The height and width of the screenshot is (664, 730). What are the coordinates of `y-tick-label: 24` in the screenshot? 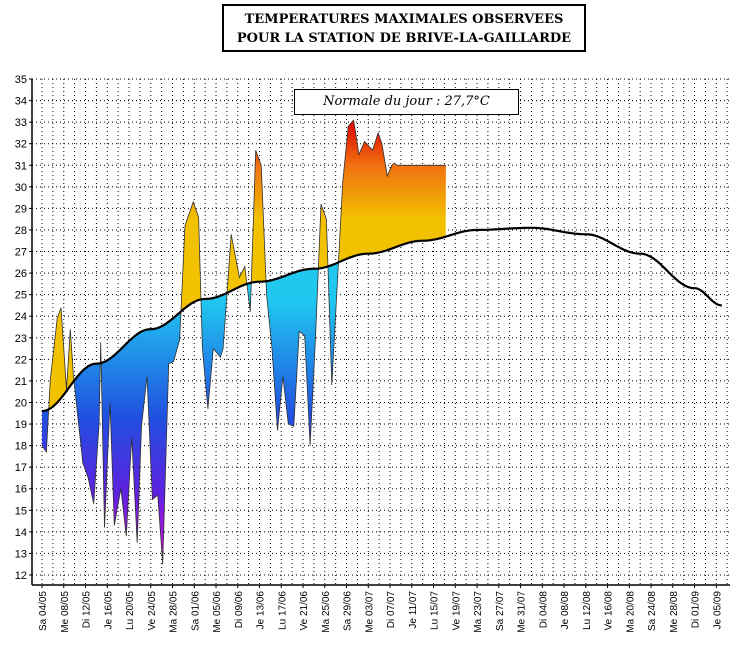 It's located at (21, 317).